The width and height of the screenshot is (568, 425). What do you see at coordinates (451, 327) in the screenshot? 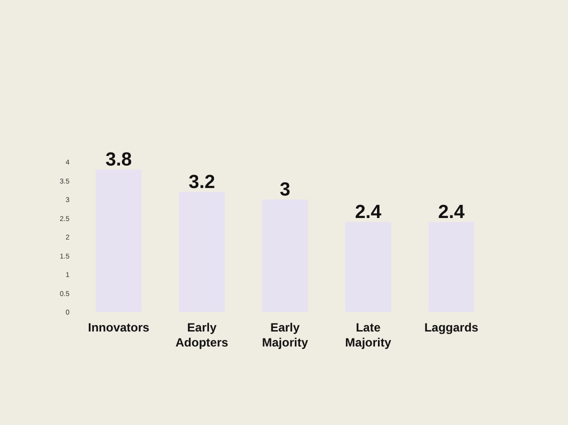
I see `x-tick-label: Laggards` at bounding box center [451, 327].